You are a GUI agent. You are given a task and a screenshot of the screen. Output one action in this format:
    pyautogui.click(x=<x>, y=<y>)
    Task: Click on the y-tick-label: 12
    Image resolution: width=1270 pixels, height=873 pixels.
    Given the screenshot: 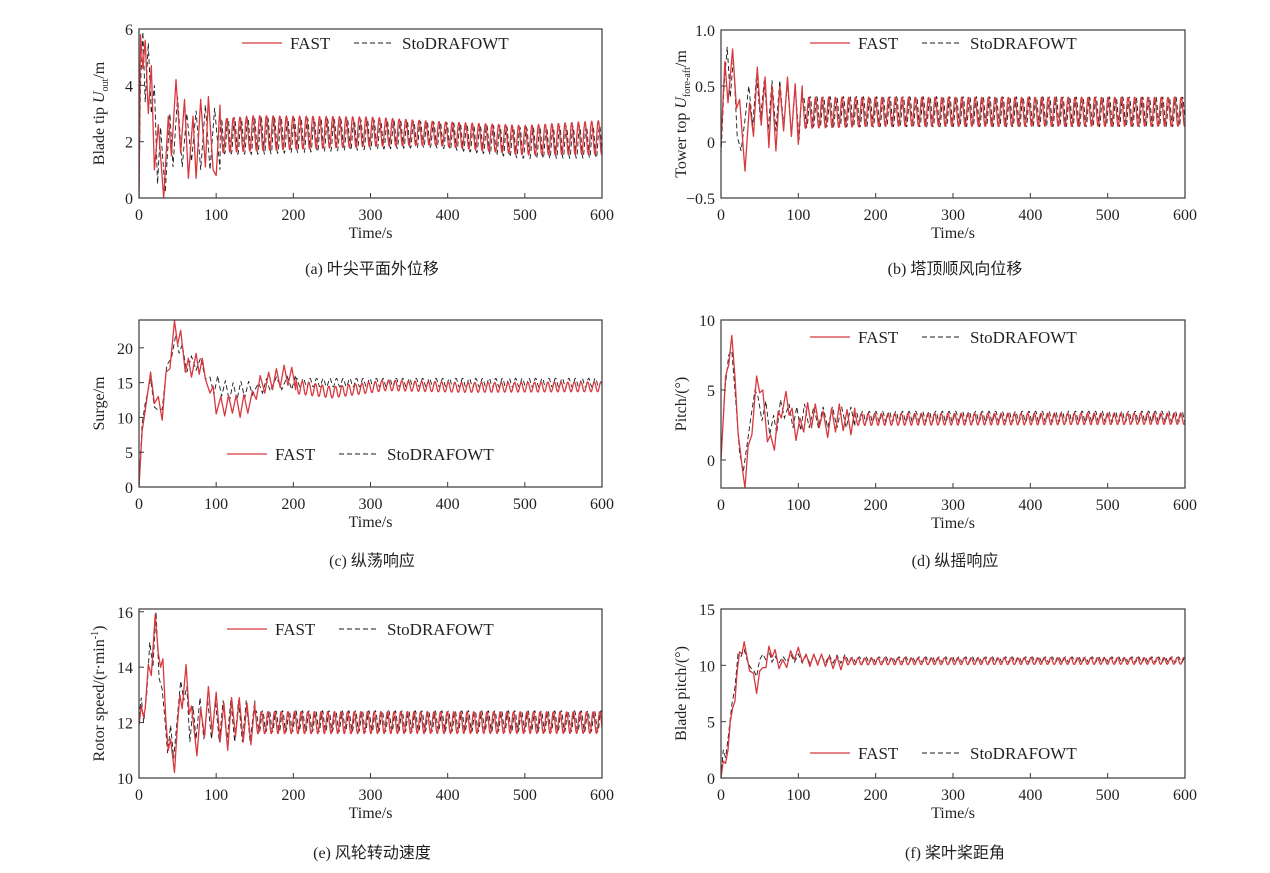 What is the action you would take?
    pyautogui.click(x=125, y=724)
    